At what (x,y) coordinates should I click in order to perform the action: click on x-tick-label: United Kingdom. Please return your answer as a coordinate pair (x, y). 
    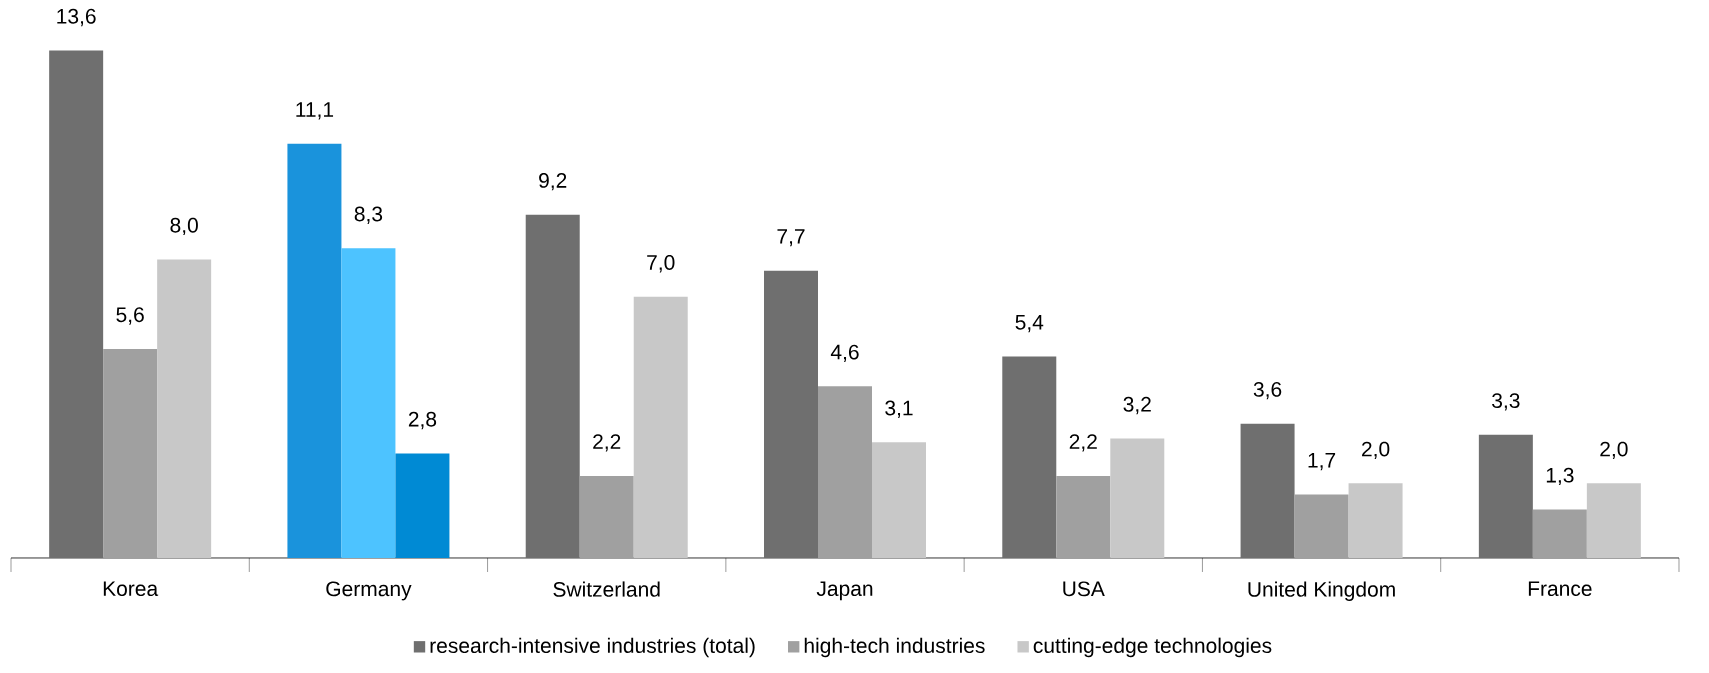
    Looking at the image, I should click on (1321, 591).